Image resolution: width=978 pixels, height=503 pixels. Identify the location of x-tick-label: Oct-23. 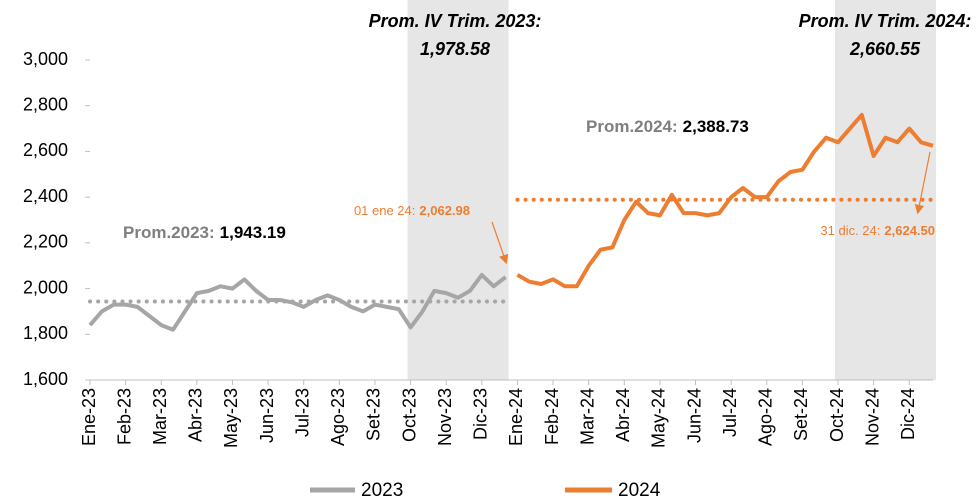
(409, 415).